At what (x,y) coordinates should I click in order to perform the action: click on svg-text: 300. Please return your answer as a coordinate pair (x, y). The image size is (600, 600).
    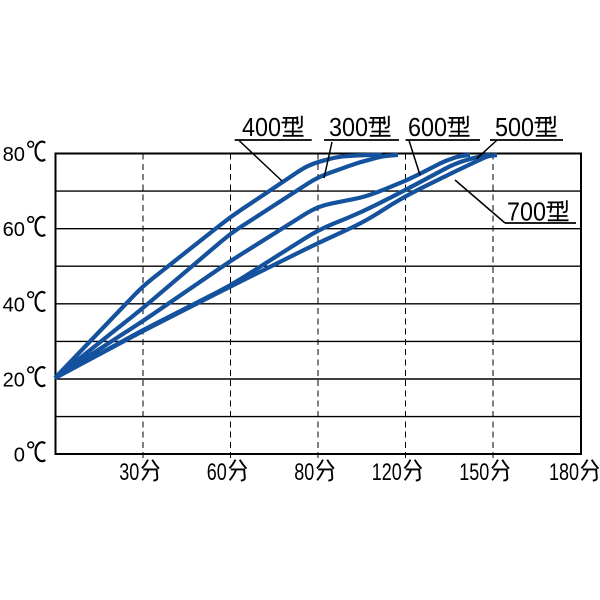
    Looking at the image, I should click on (348, 127).